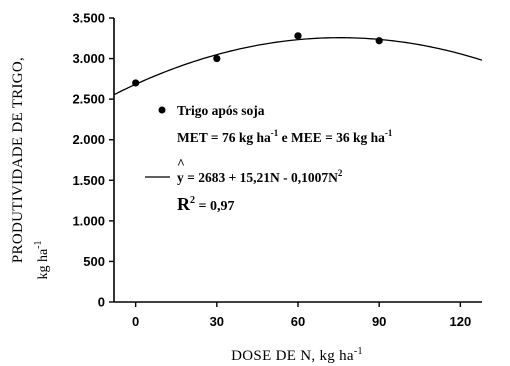  What do you see at coordinates (181, 163) in the screenshot?
I see `legend-hat: ^` at bounding box center [181, 163].